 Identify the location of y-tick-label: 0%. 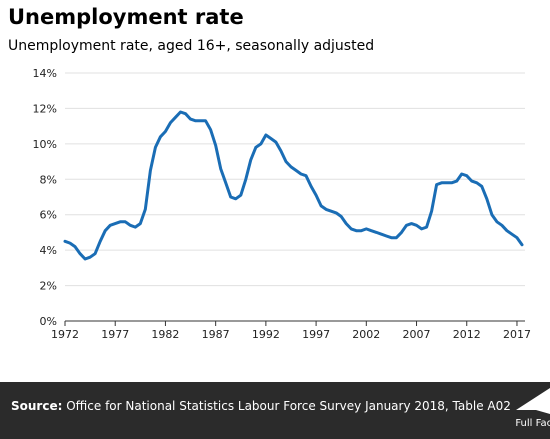
(48, 321).